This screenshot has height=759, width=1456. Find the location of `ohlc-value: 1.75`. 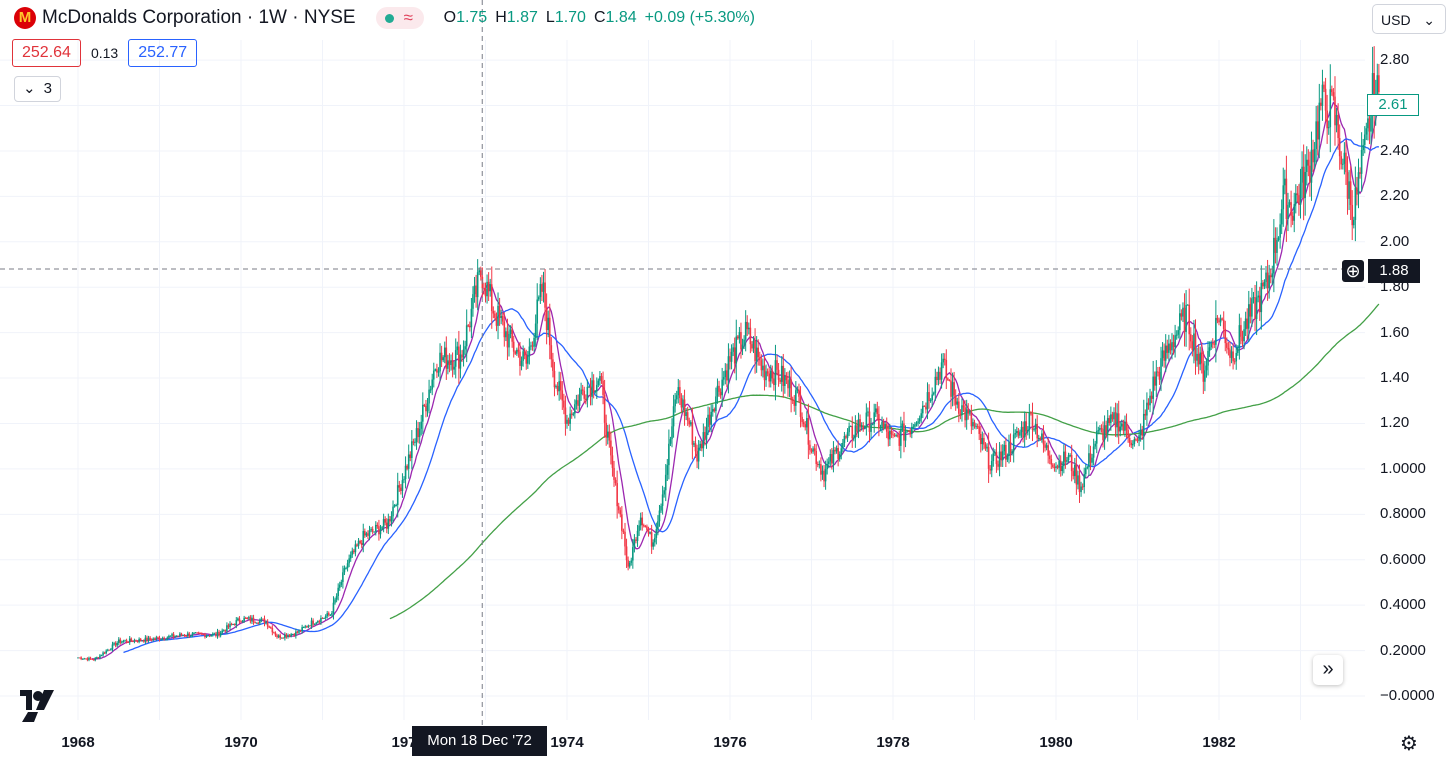

ohlc-value: 1.75 is located at coordinates (472, 17).